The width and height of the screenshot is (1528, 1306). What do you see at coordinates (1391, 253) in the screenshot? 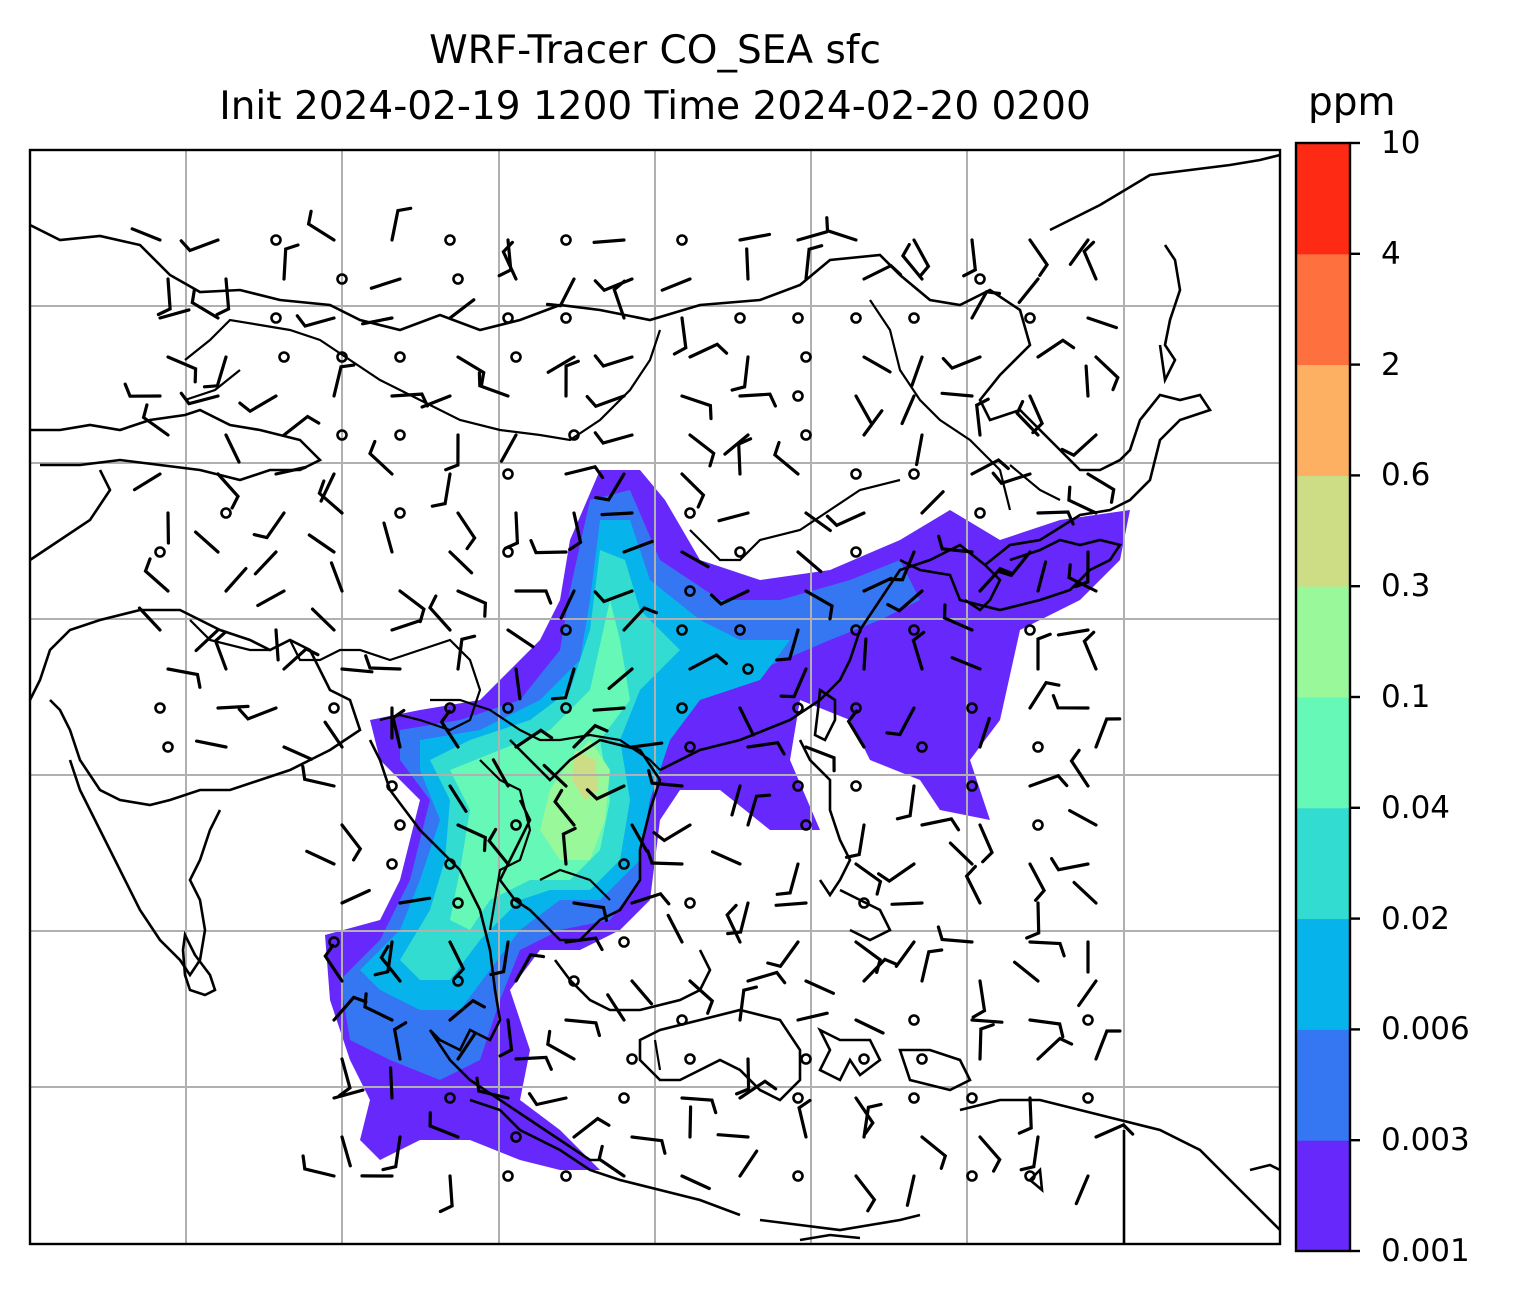
I see `colorbar-tick-label: 4` at bounding box center [1391, 253].